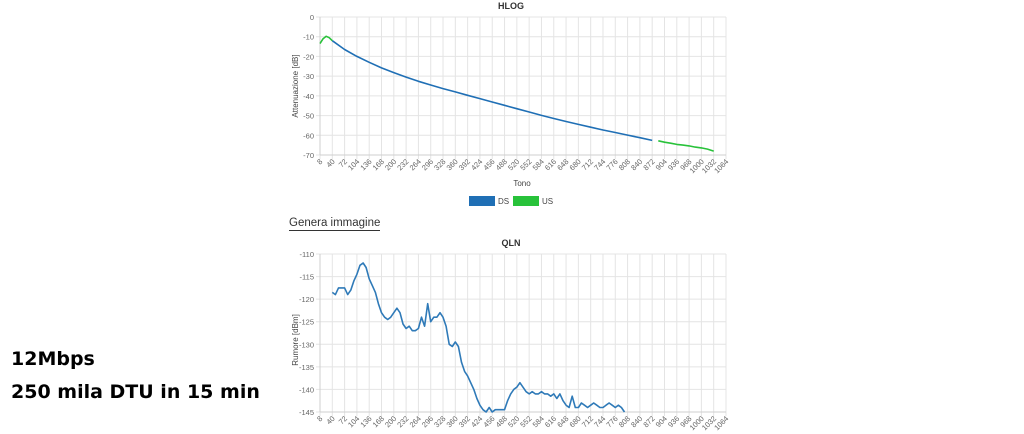 The width and height of the screenshot is (1024, 434). Describe the element at coordinates (308, 56) in the screenshot. I see `hlog-y-tick-label: -20` at that location.